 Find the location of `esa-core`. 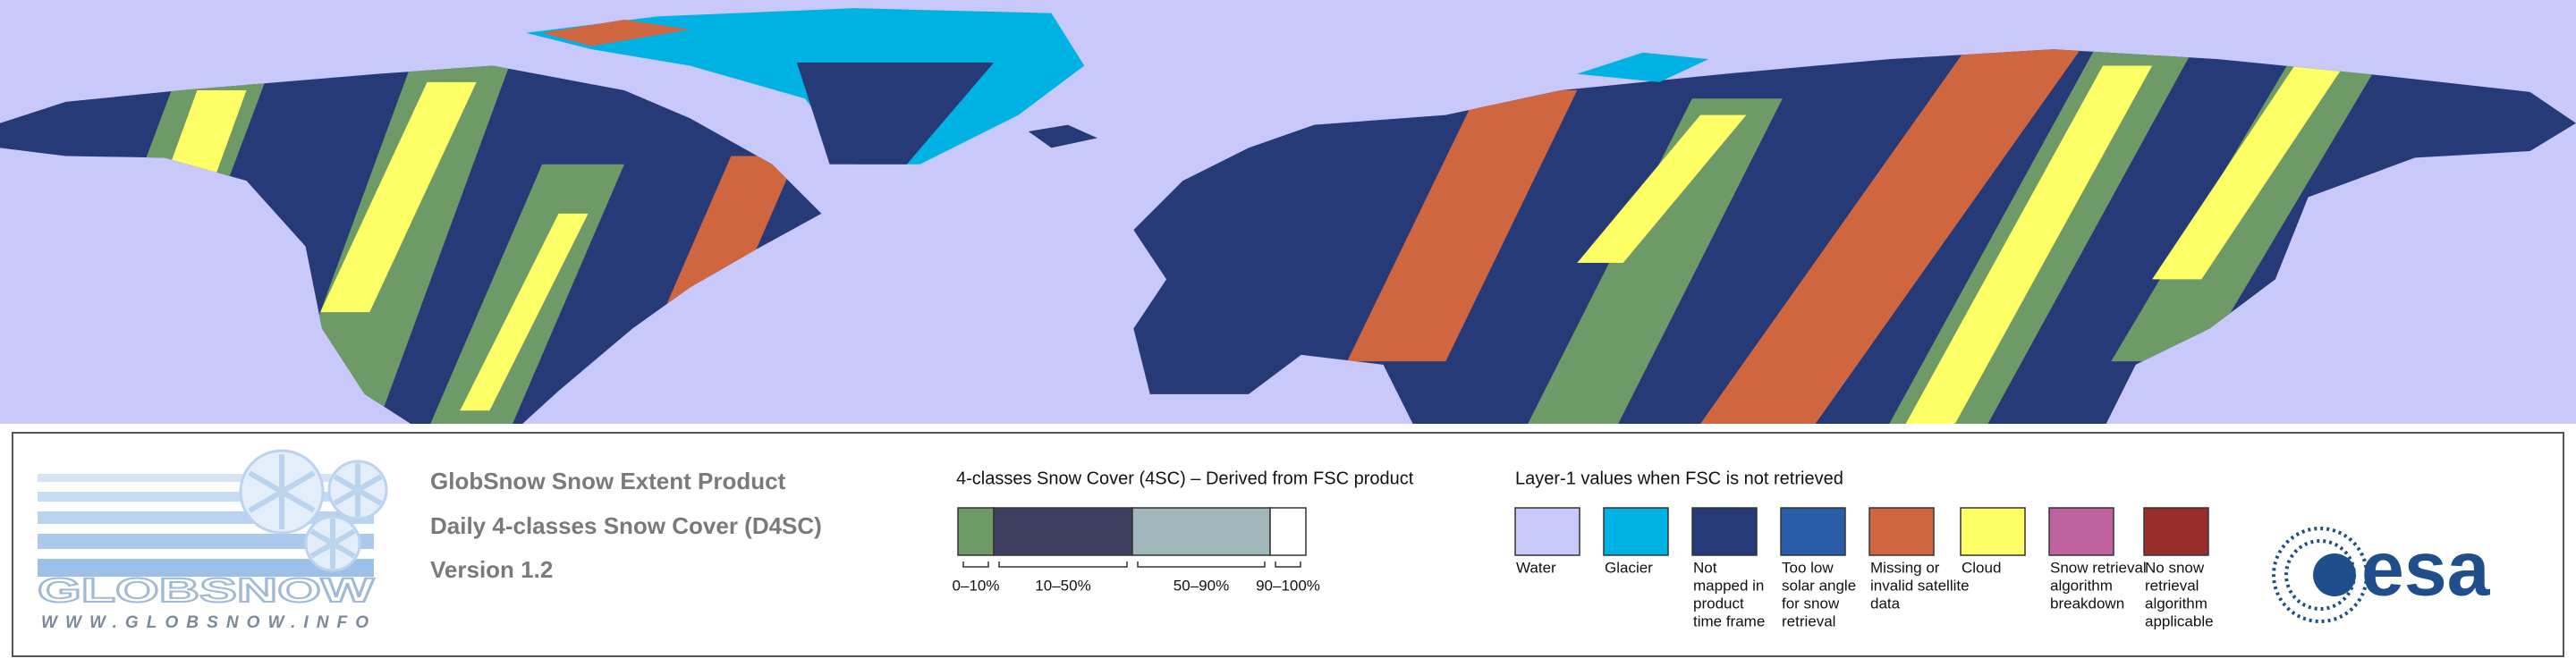

esa-core is located at coordinates (2334, 574).